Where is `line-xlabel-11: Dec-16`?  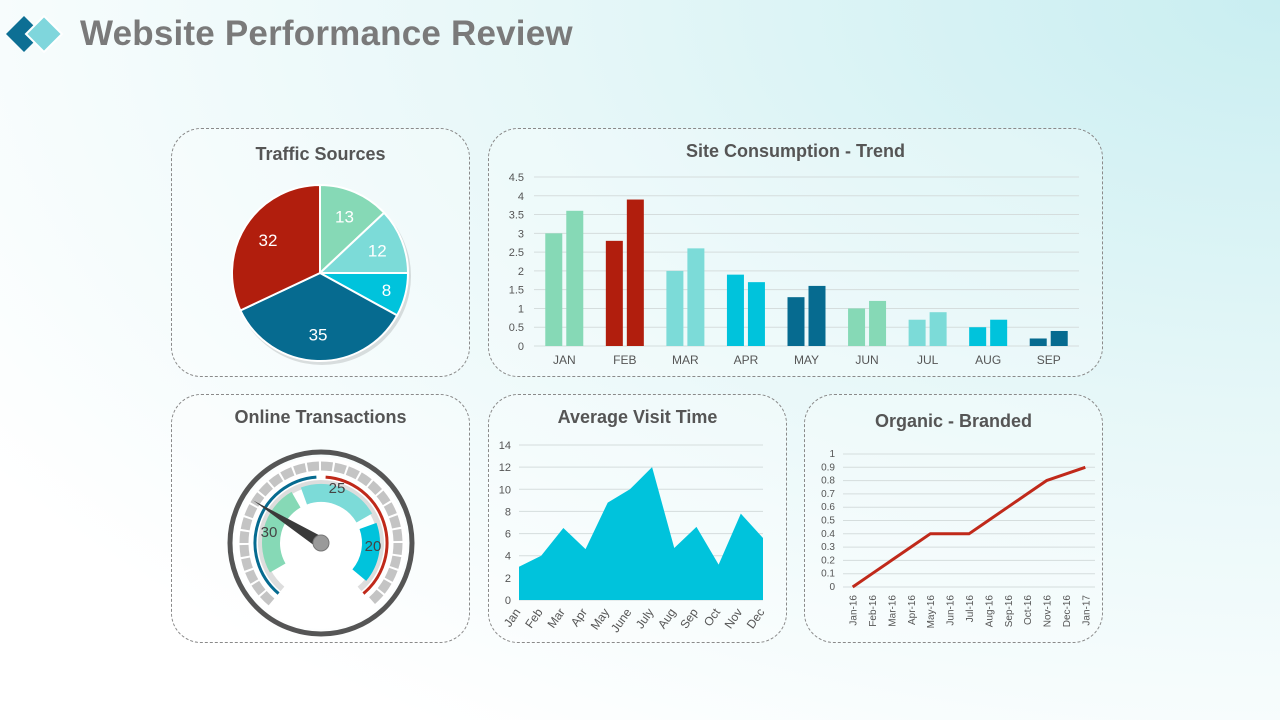 line-xlabel-11: Dec-16 is located at coordinates (1067, 611).